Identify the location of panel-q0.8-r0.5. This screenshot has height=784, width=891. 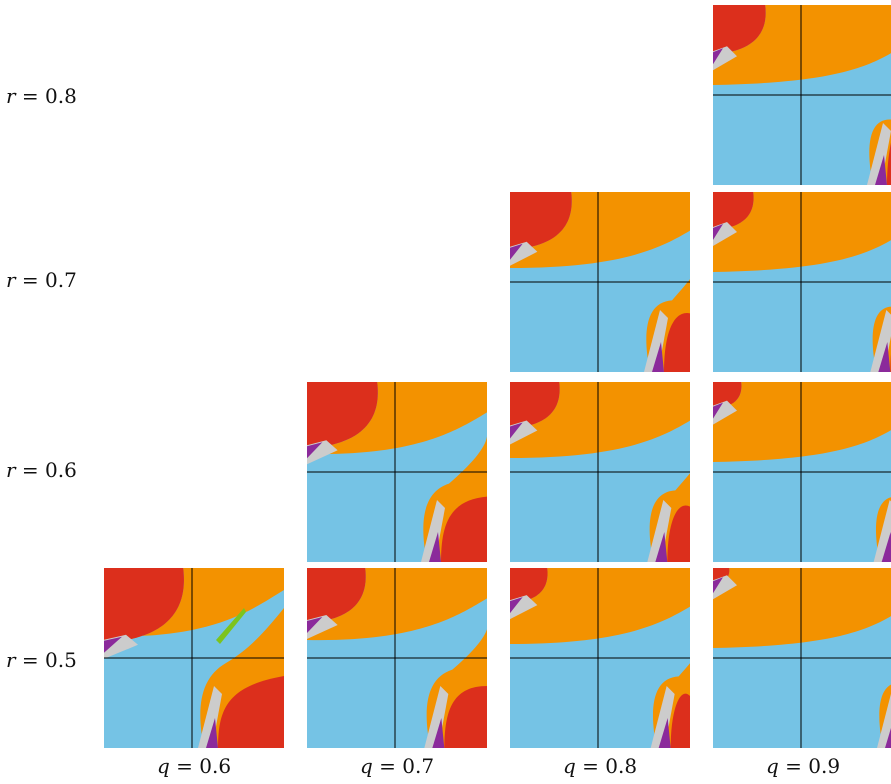
(600, 658).